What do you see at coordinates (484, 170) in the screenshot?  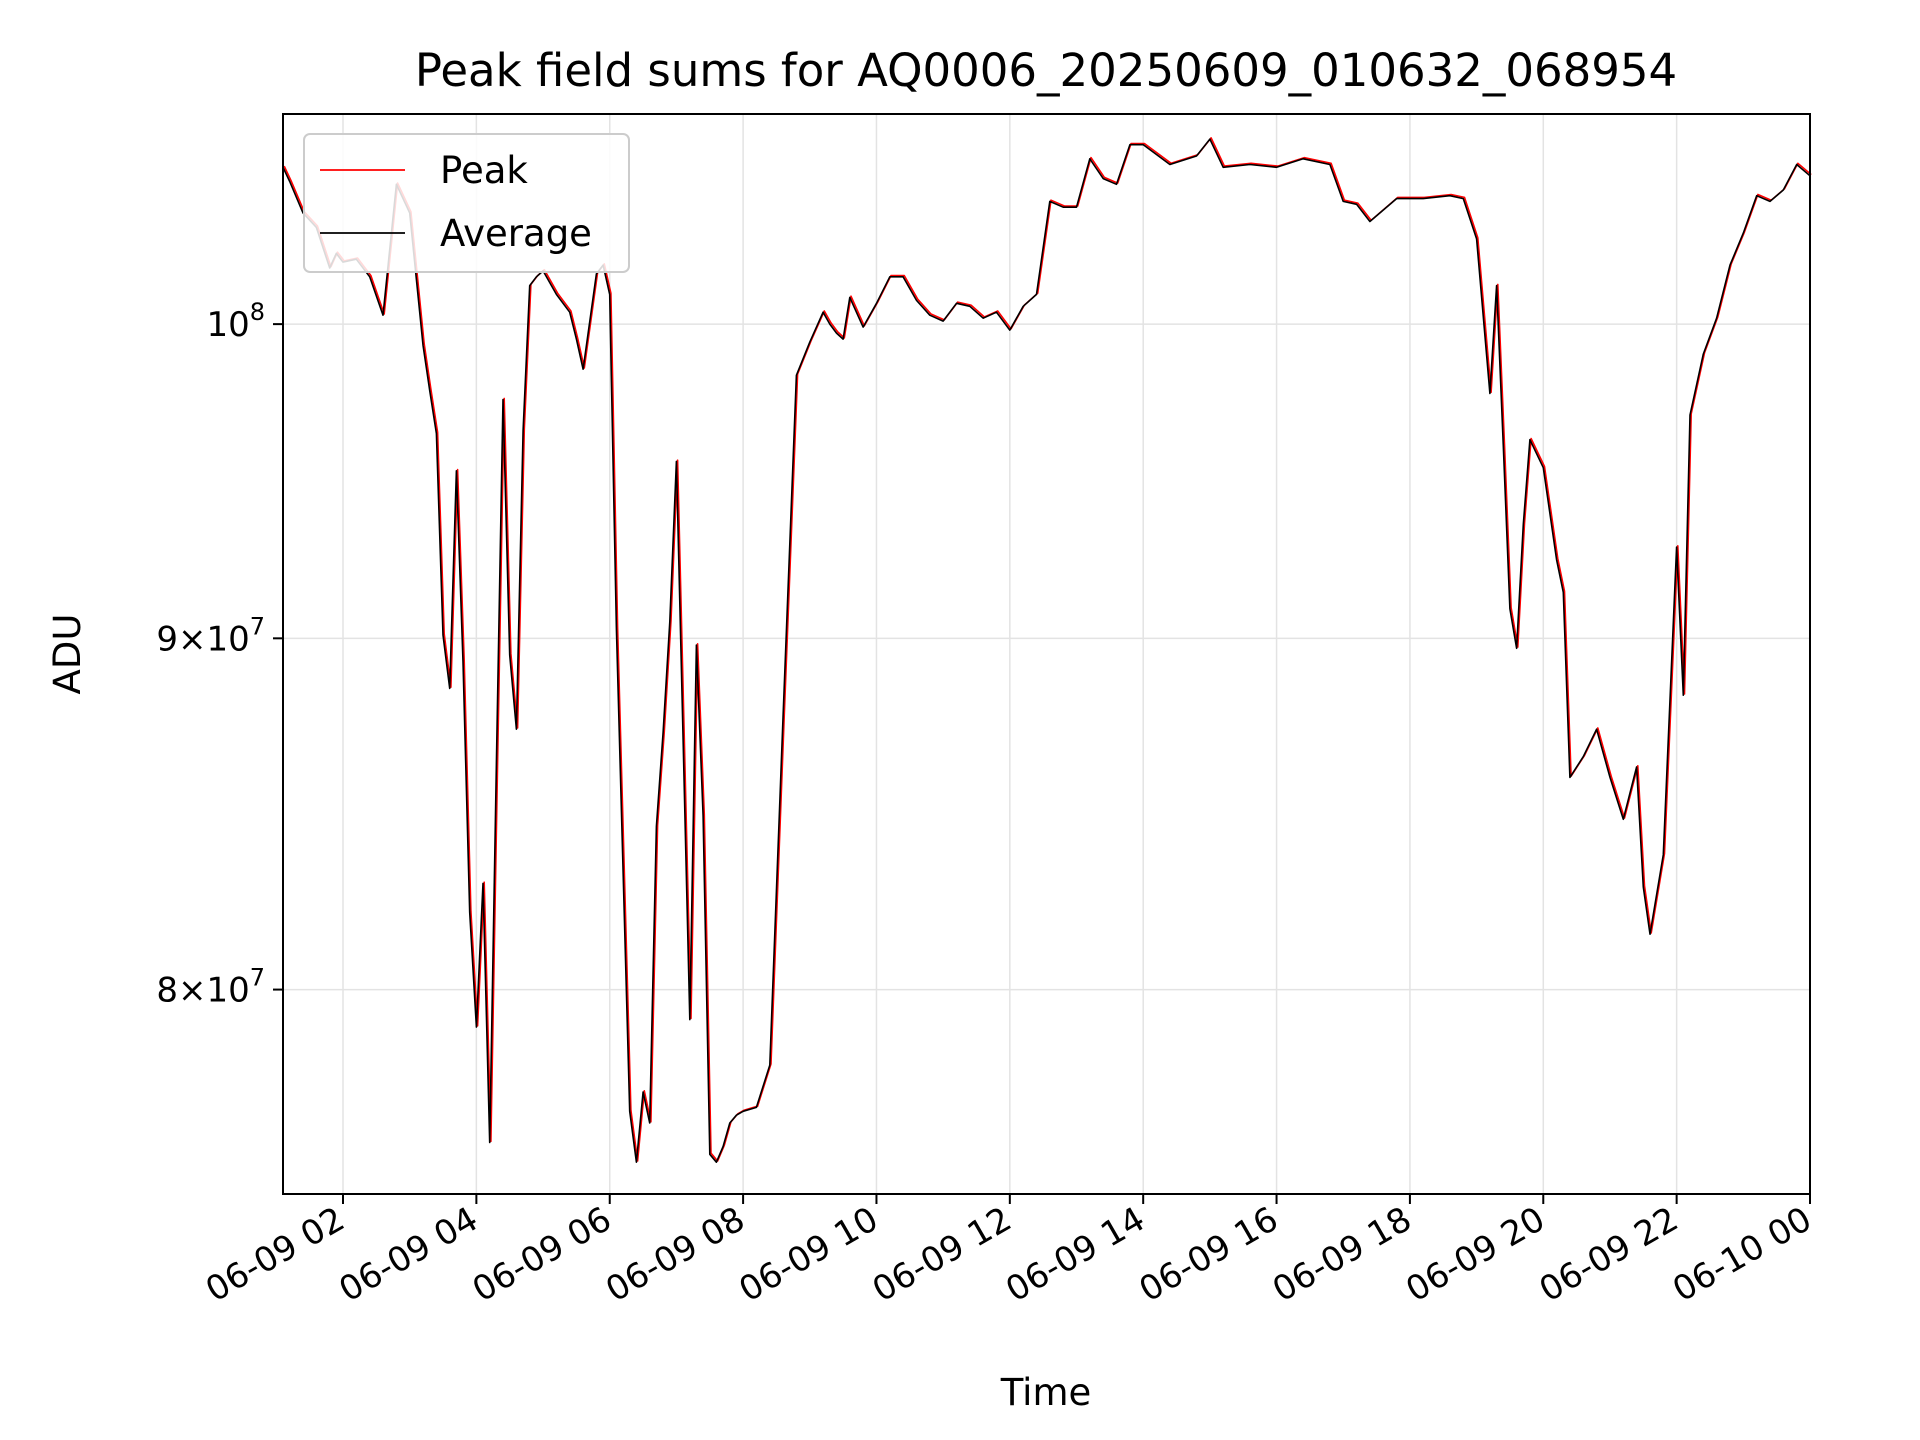 I see `legend-label-peak: Peak` at bounding box center [484, 170].